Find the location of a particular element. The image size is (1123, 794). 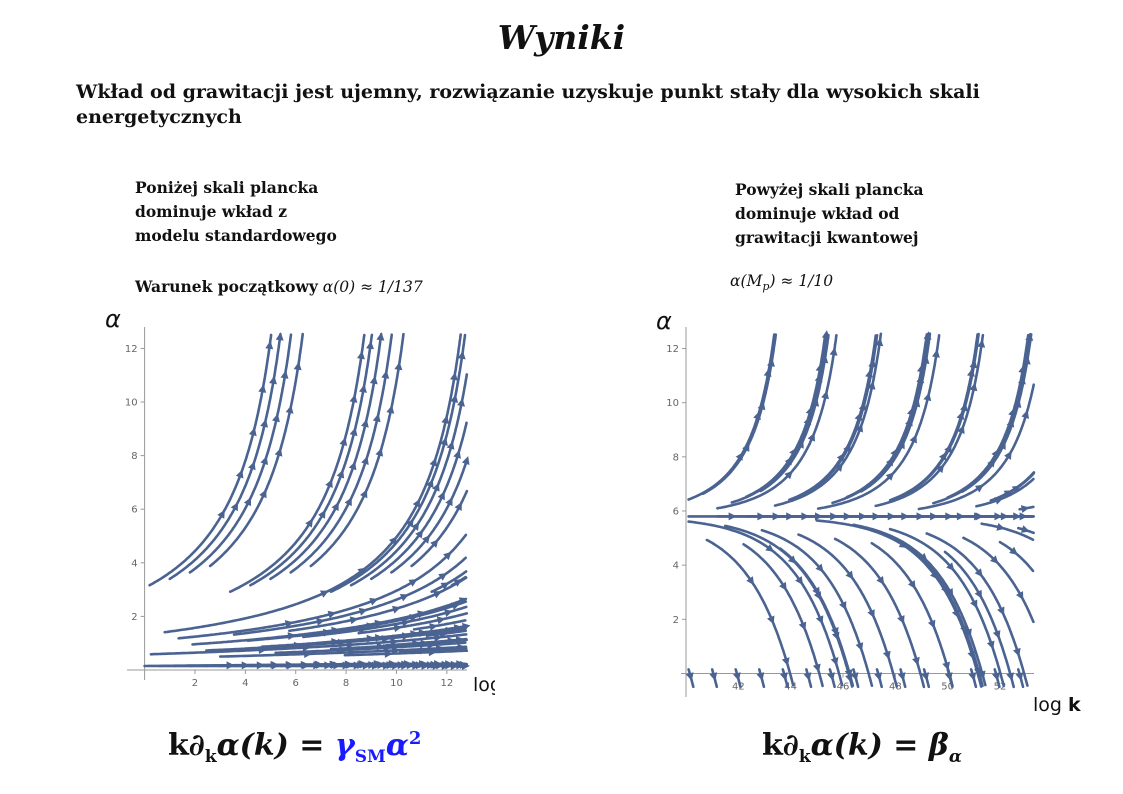

x-tick-label: 48 is located at coordinates (895, 686).